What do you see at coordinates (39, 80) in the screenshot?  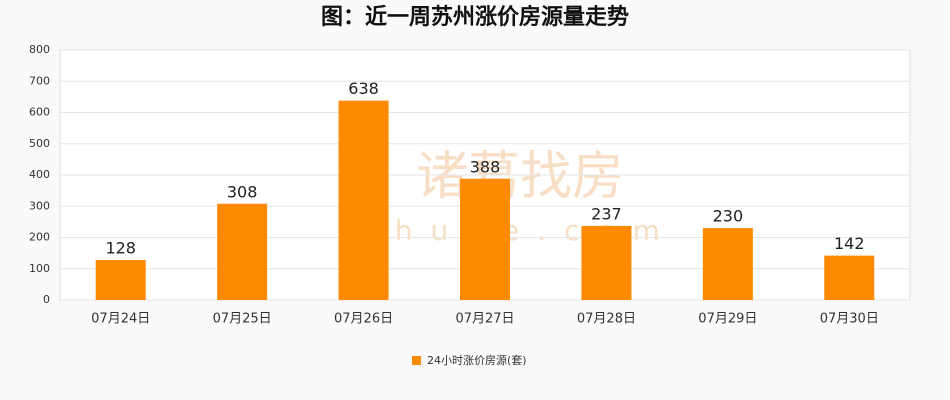 I see `y-tick-label: 700` at bounding box center [39, 80].